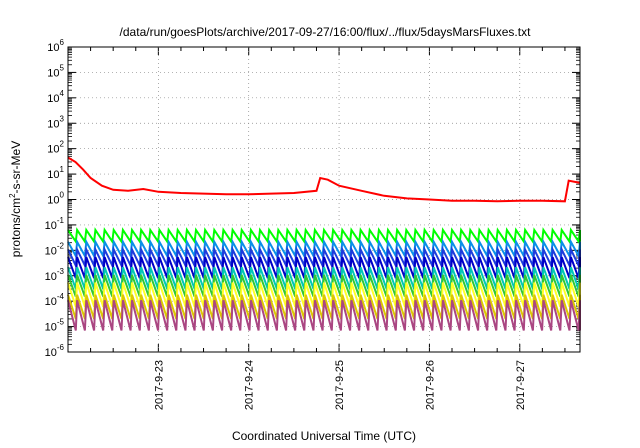 This screenshot has width=640, height=448. I want to click on y-tick-label: 10⁰, so click(55, 199).